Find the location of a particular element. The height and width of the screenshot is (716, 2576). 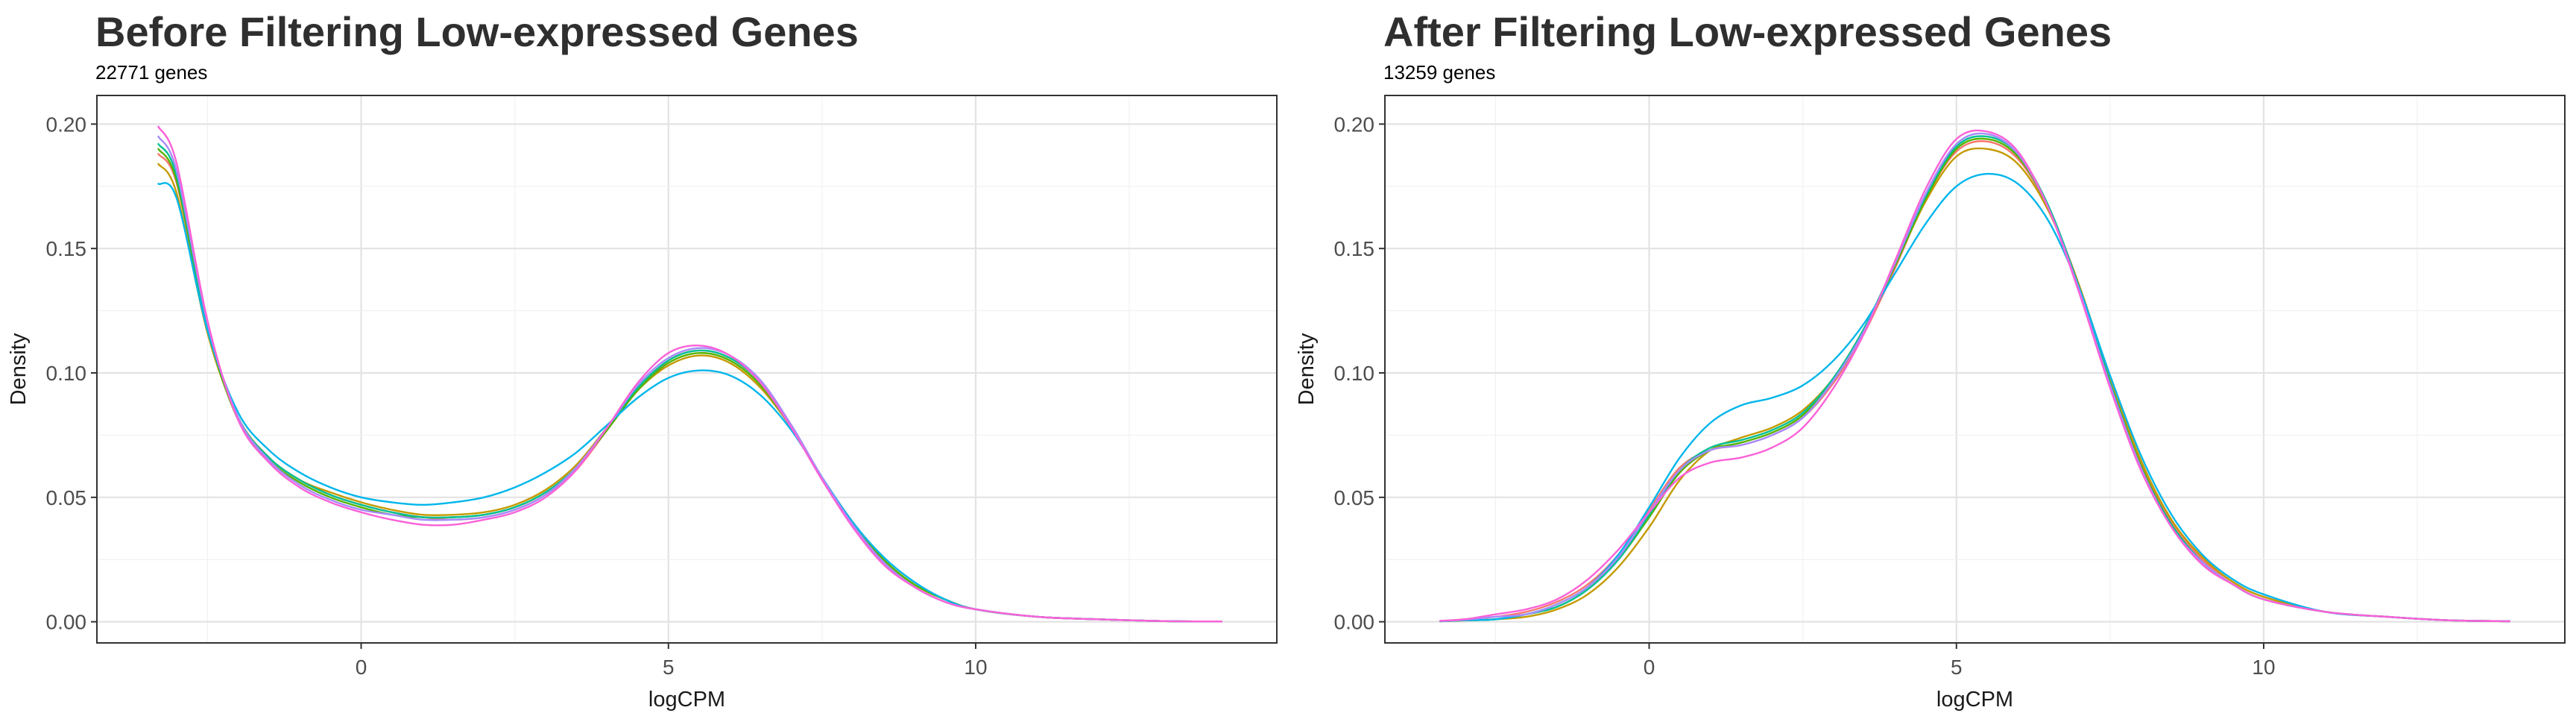

chart-subtitle: 13259 genes is located at coordinates (1439, 72).